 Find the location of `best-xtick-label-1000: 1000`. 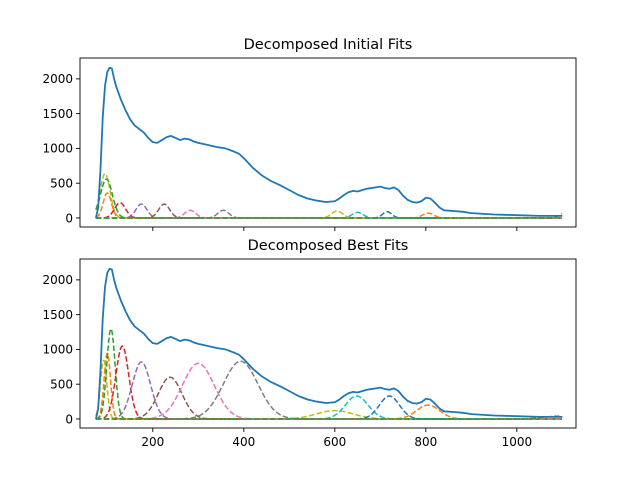

best-xtick-label-1000: 1000 is located at coordinates (517, 442).